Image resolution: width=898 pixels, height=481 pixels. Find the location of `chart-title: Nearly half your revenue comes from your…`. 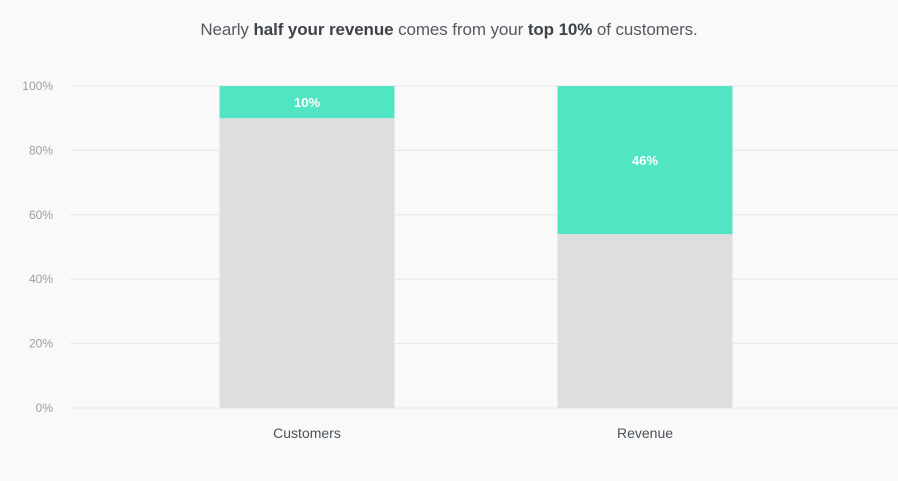

chart-title: Nearly half your revenue comes from your… is located at coordinates (449, 30).